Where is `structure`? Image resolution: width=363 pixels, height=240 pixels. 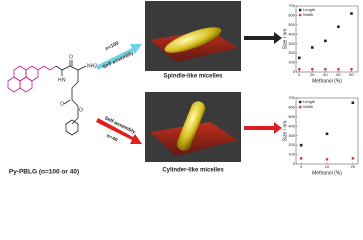
structure is located at coordinates (47, 98).